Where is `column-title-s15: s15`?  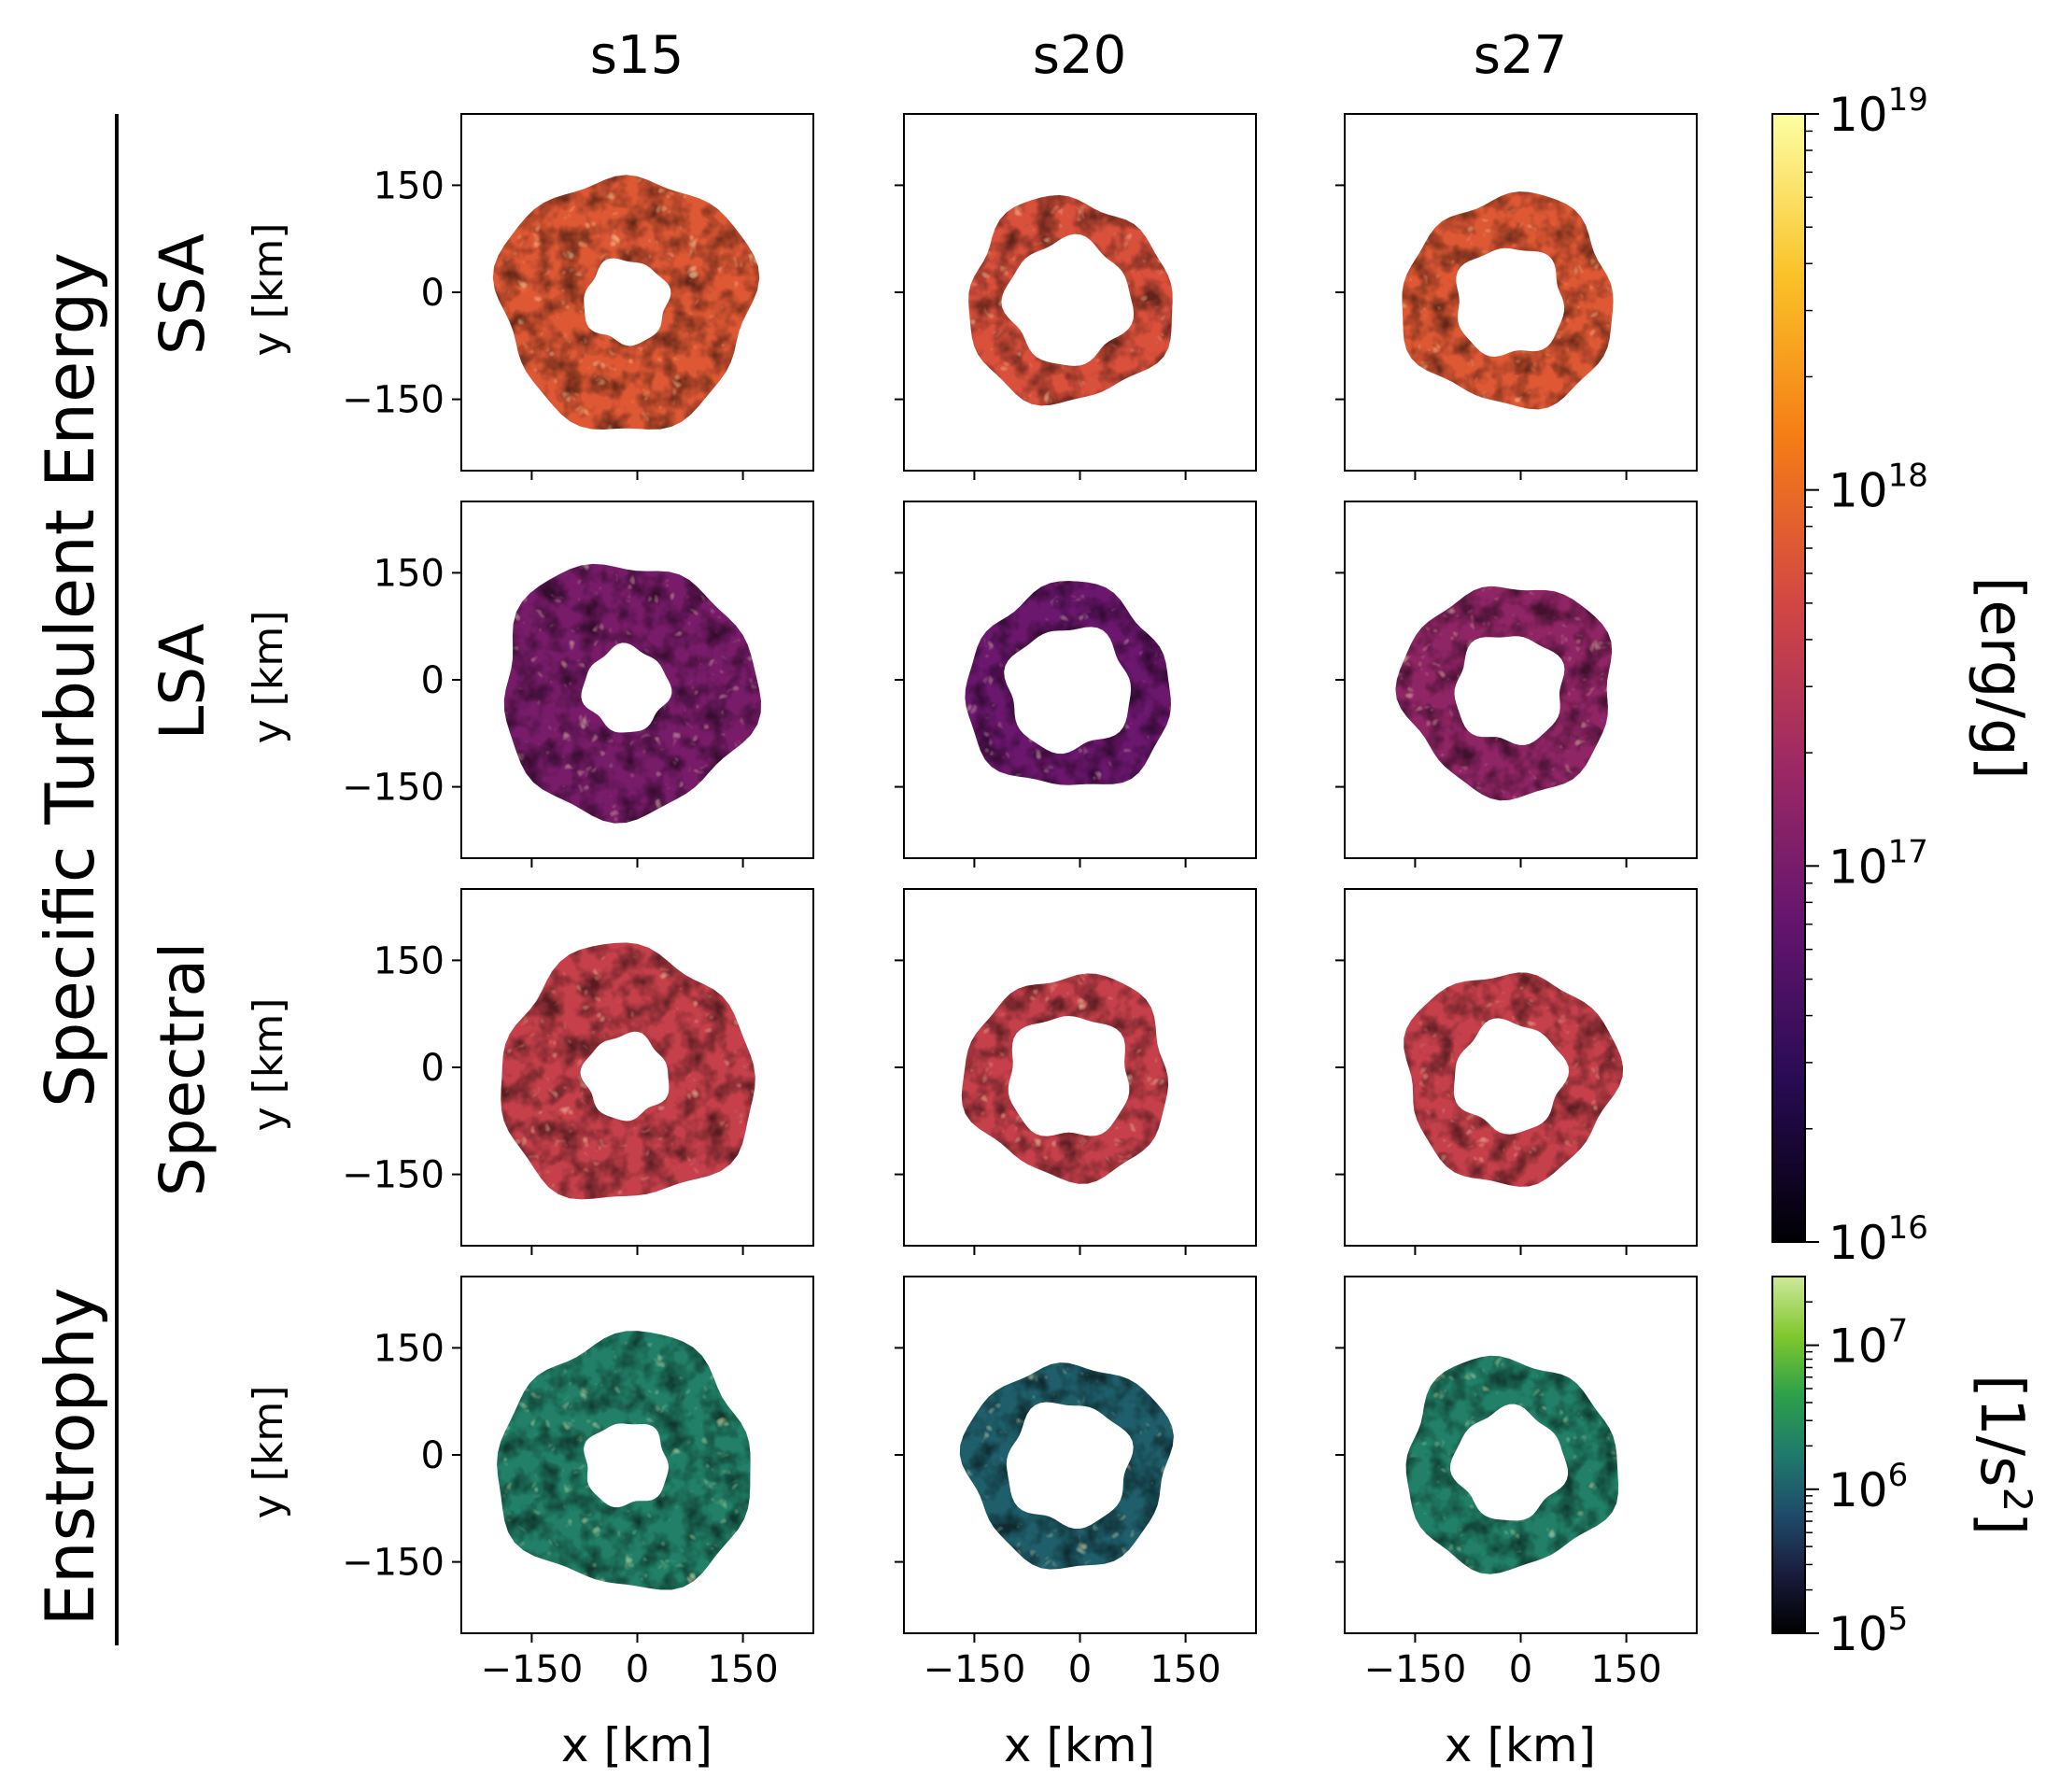
column-title-s15: s15 is located at coordinates (637, 55).